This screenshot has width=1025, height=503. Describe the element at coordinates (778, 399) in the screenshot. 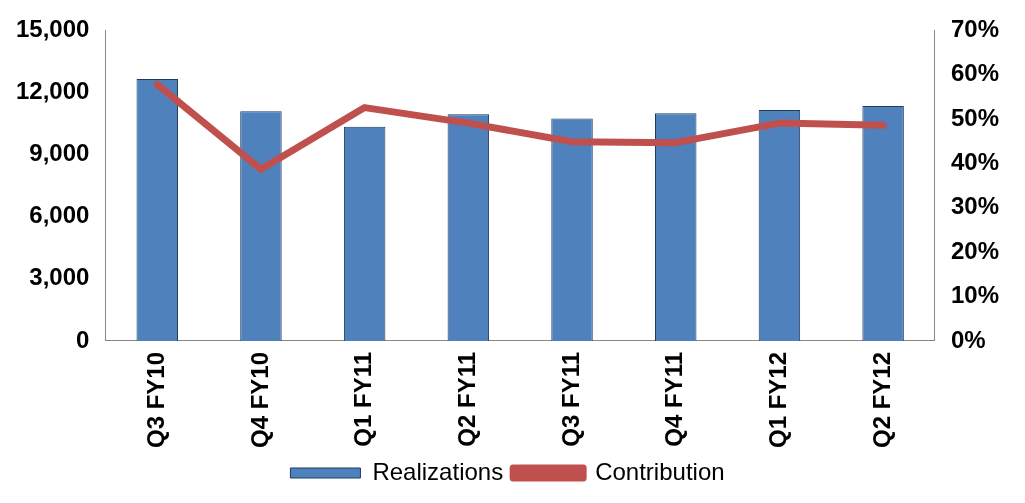

I see `x-tick-label: Q1 FY12` at that location.